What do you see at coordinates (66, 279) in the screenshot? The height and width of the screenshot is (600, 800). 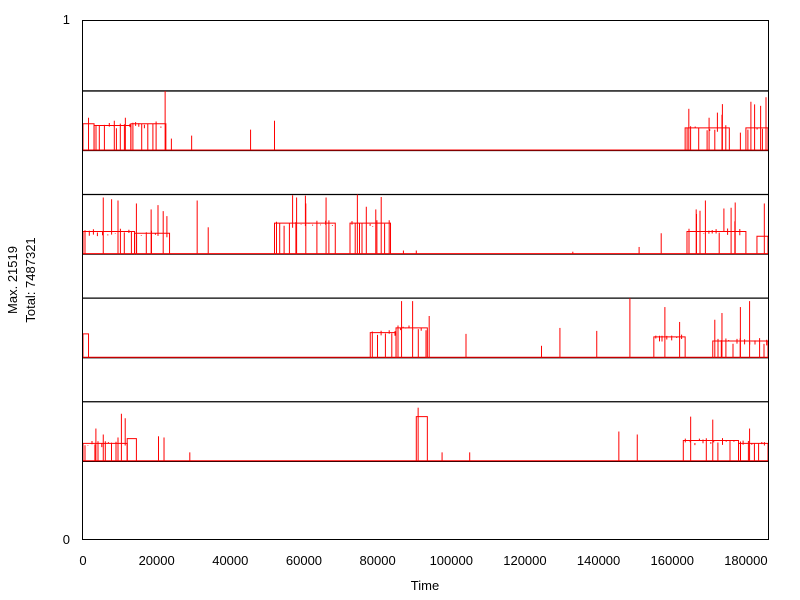 I see `ytick-labels: 1 0` at bounding box center [66, 279].